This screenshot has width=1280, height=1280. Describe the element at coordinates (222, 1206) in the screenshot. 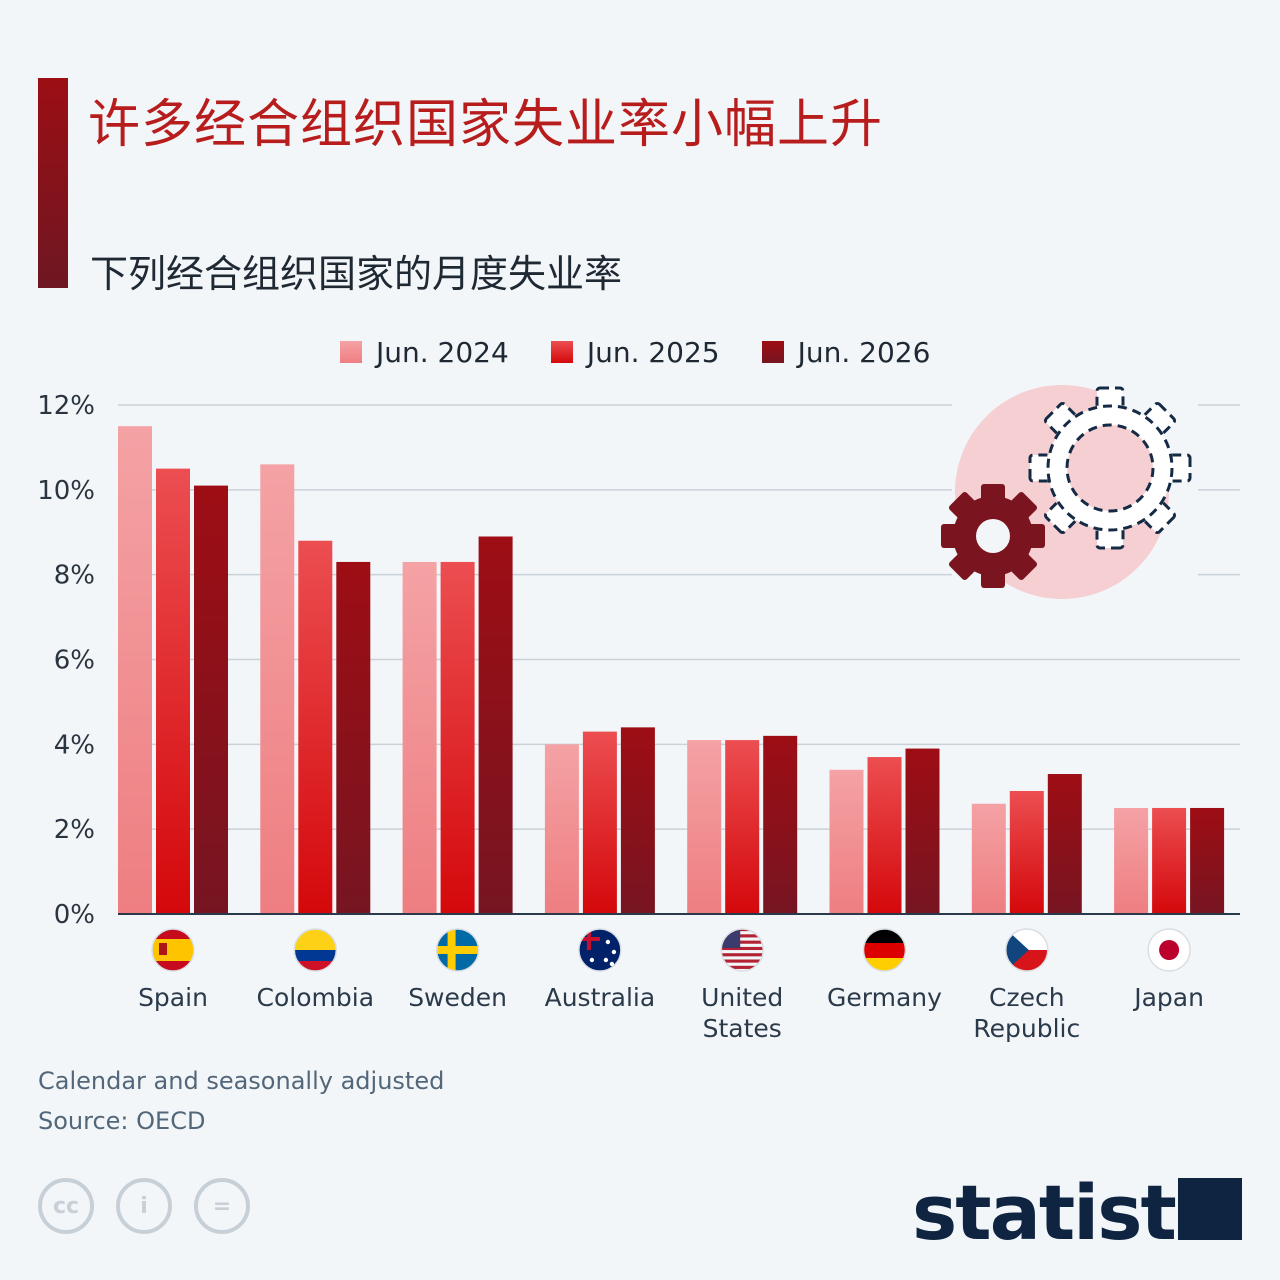

I see `no-derivatives-icon: =` at that location.